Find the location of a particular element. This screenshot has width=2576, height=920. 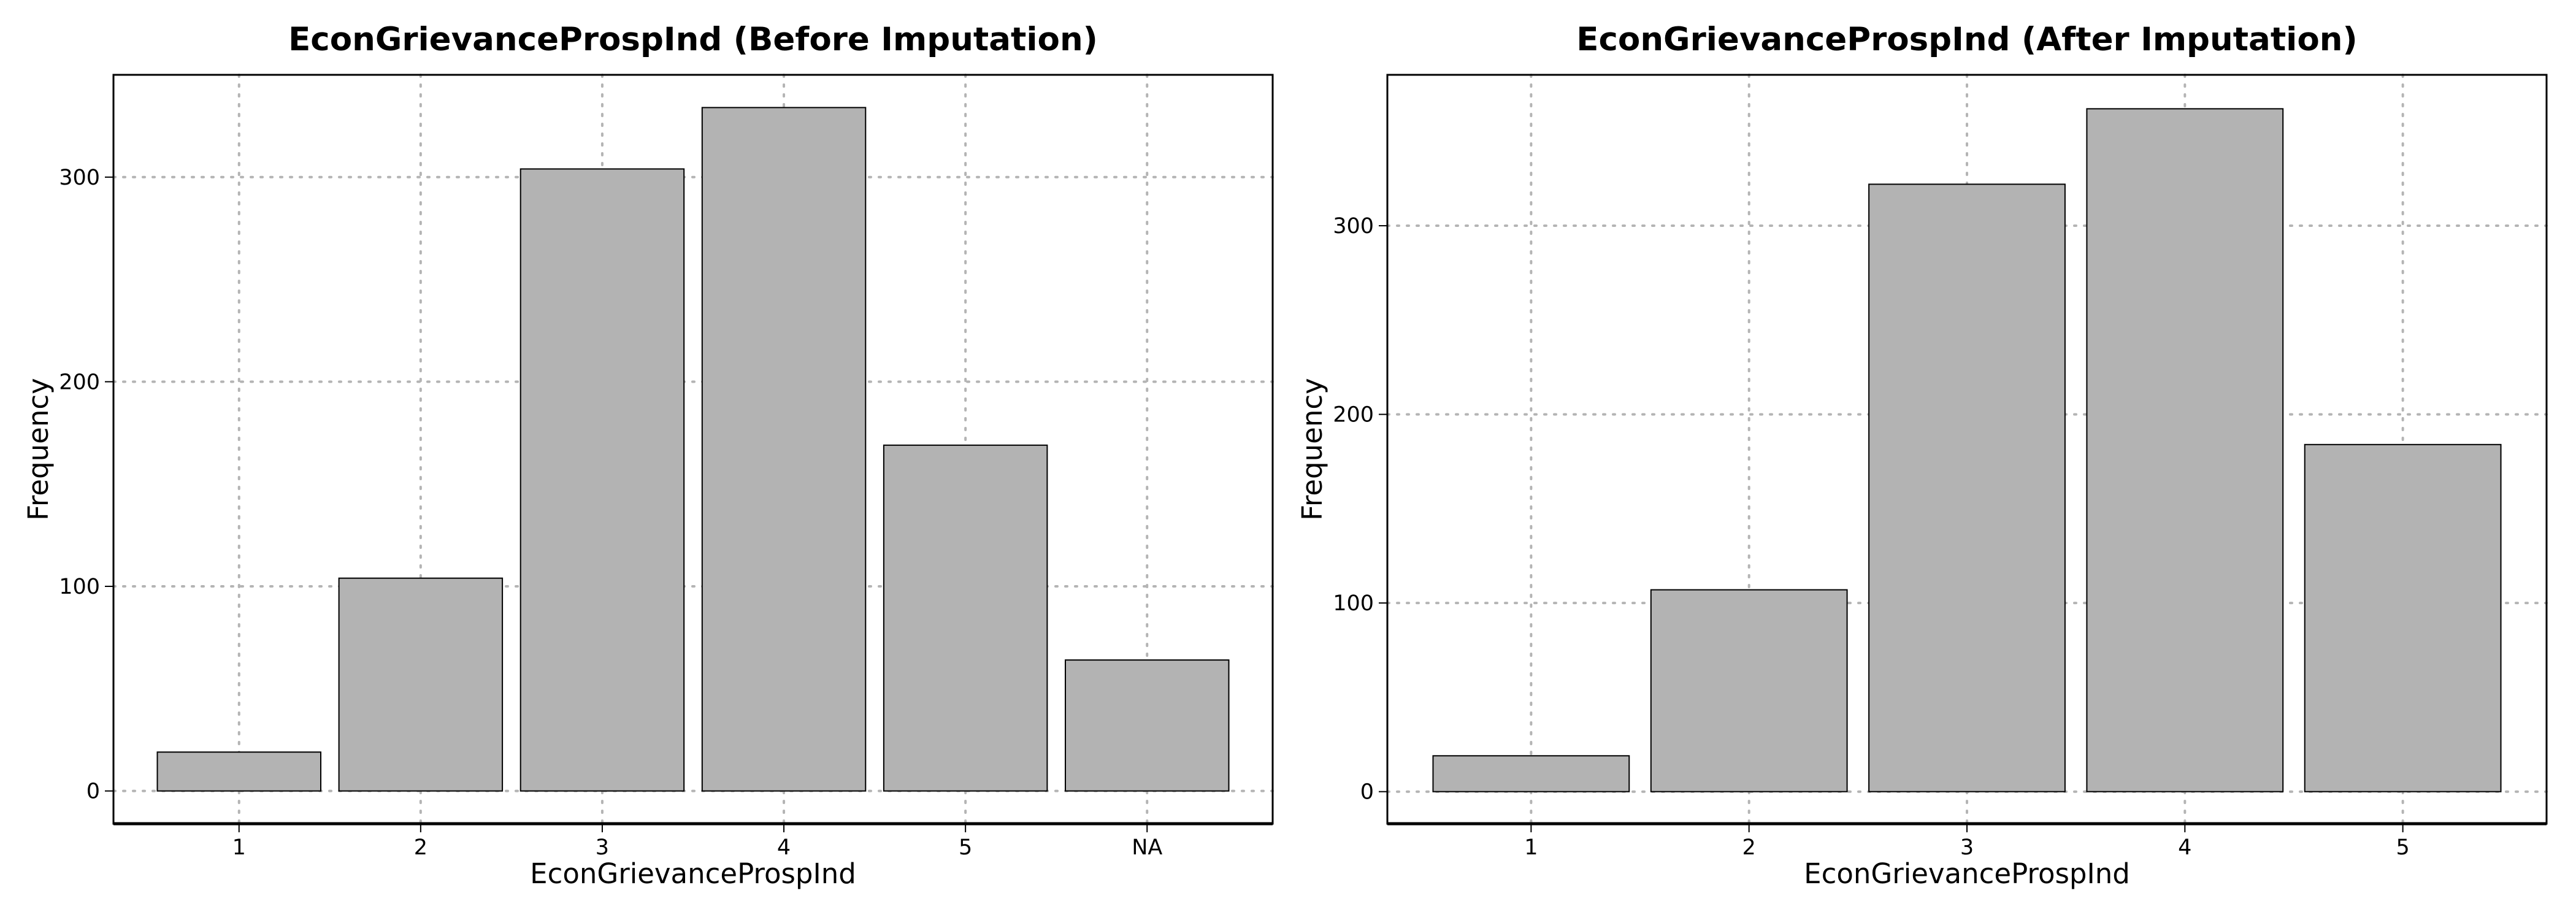

x-axis-ticks: 1 2 3 4 5 is located at coordinates (1967, 842).